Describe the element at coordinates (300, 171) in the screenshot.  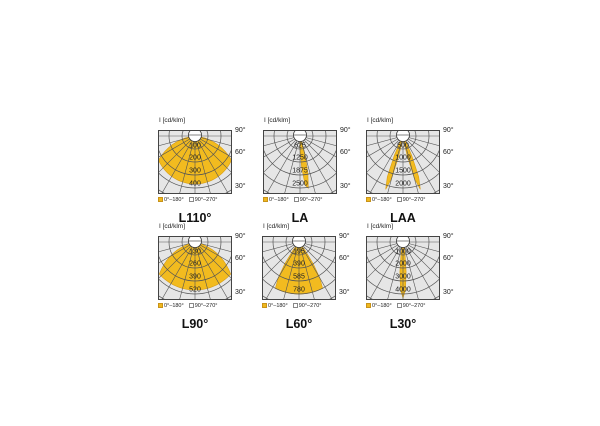
I see `ring-label-3: 1875` at that location.